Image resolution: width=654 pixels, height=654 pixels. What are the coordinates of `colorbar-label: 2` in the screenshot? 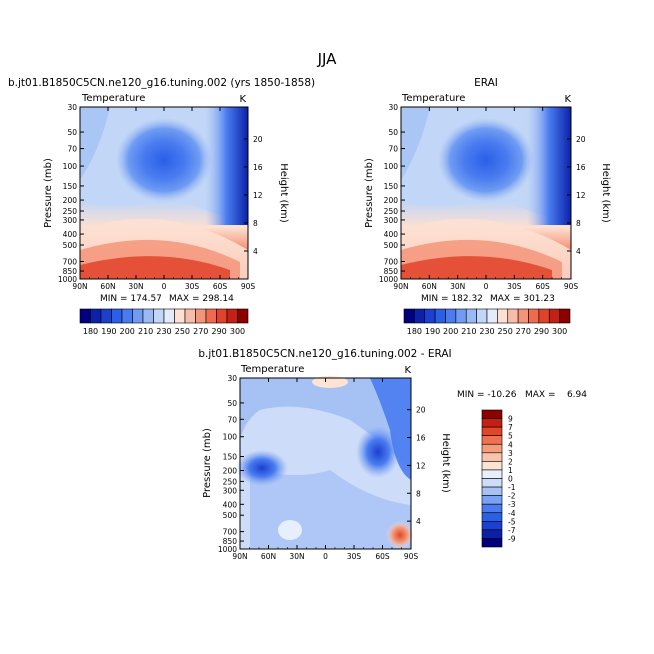 It's located at (510, 461).